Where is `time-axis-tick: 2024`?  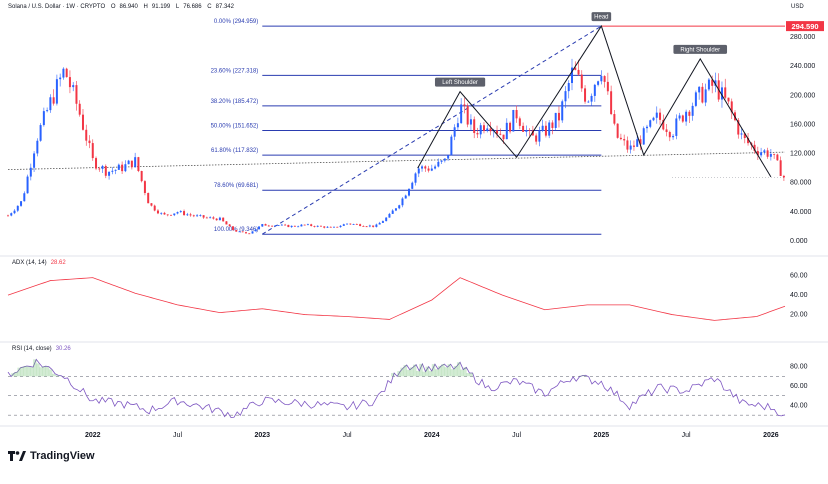
time-axis-tick: 2024 is located at coordinates (432, 435).